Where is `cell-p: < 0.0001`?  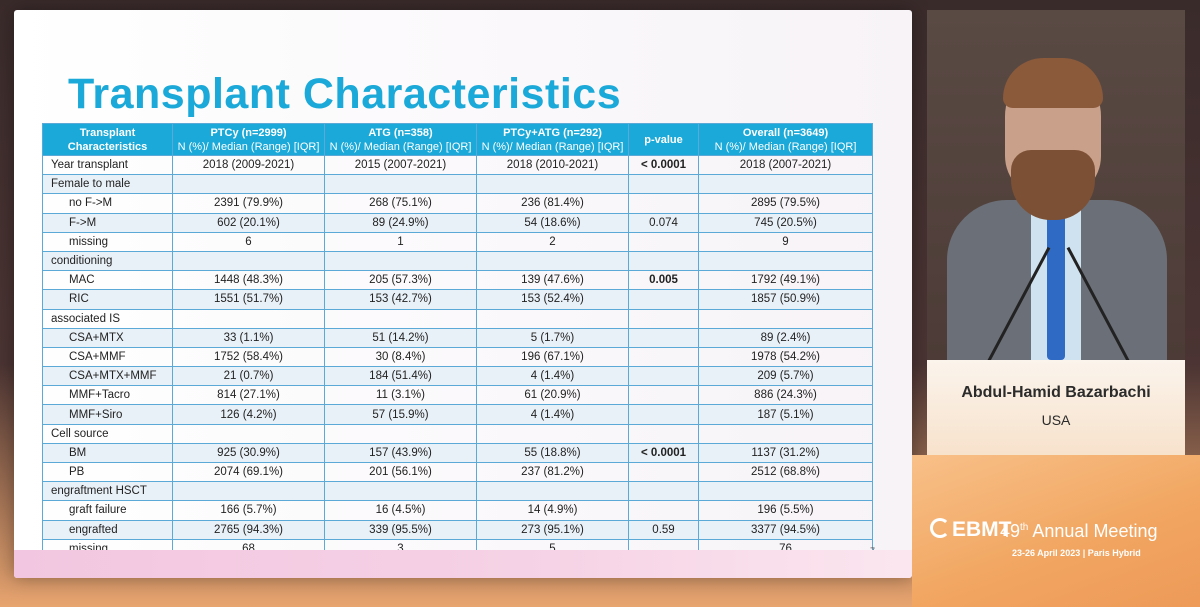 cell-p: < 0.0001 is located at coordinates (663, 165).